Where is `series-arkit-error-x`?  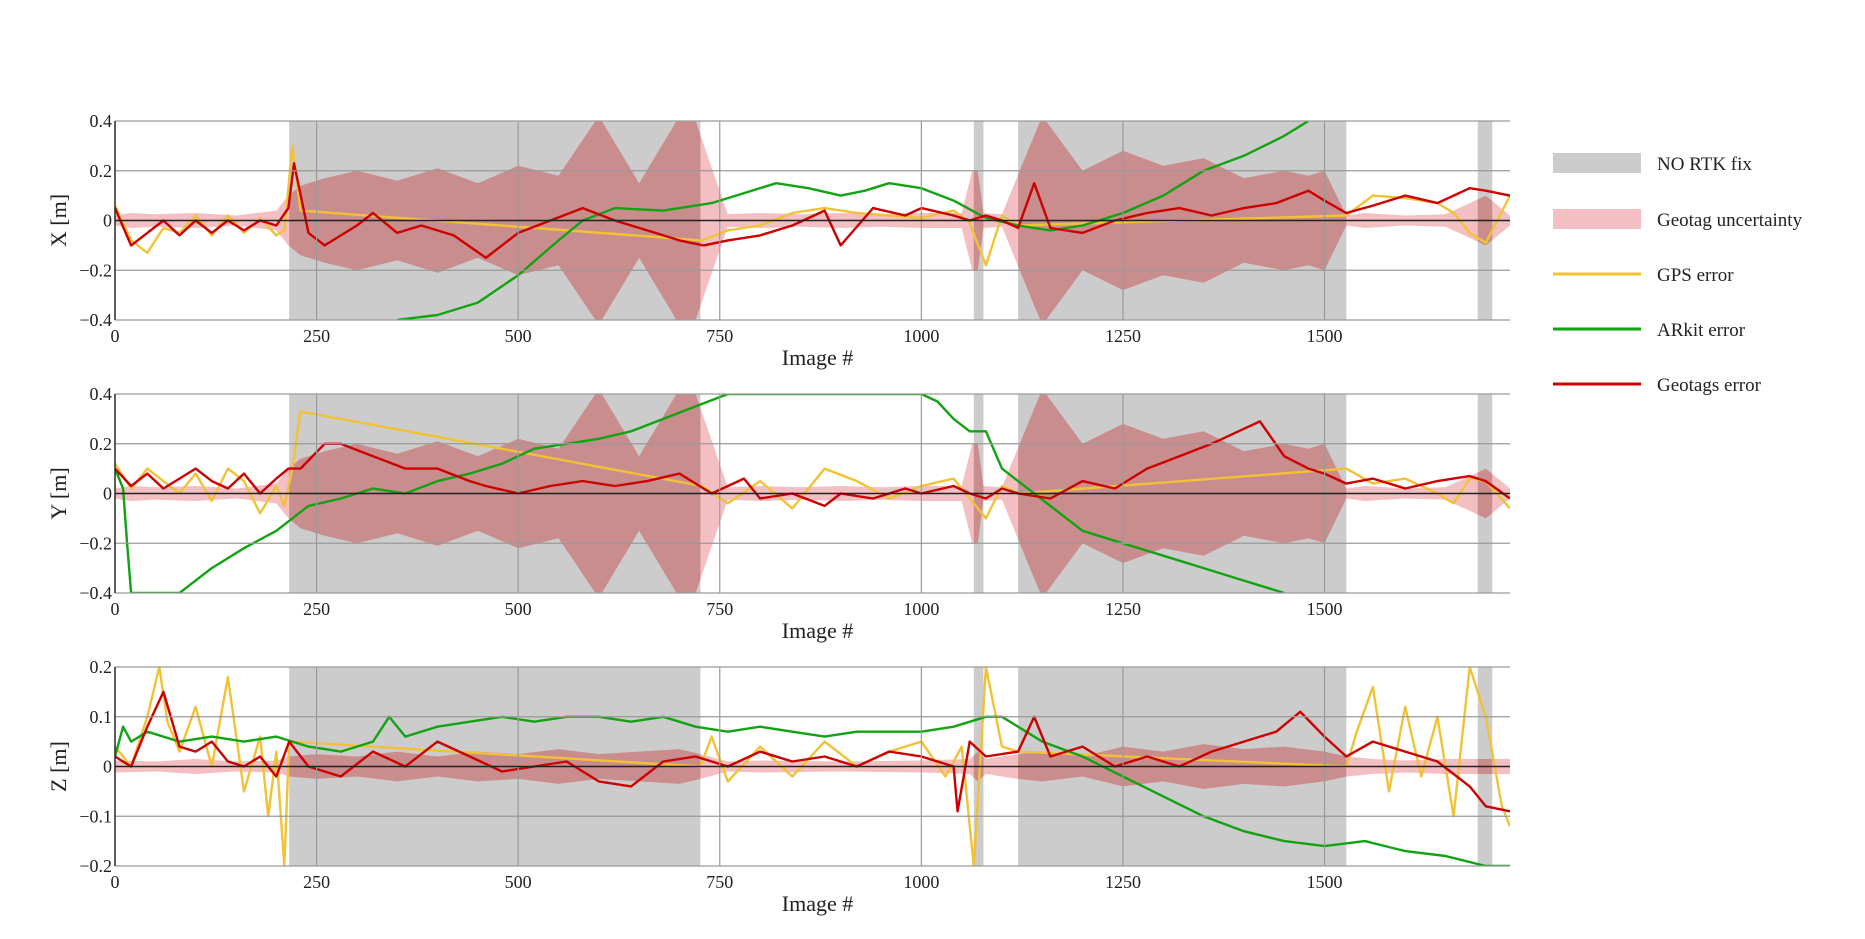 series-arkit-error-x is located at coordinates (853, 220).